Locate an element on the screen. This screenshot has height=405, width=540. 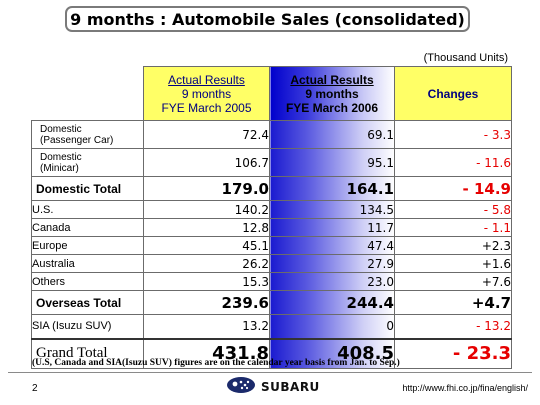
header-fye2006: Actual Results 9 months FYE March 2006 is located at coordinates (332, 93).